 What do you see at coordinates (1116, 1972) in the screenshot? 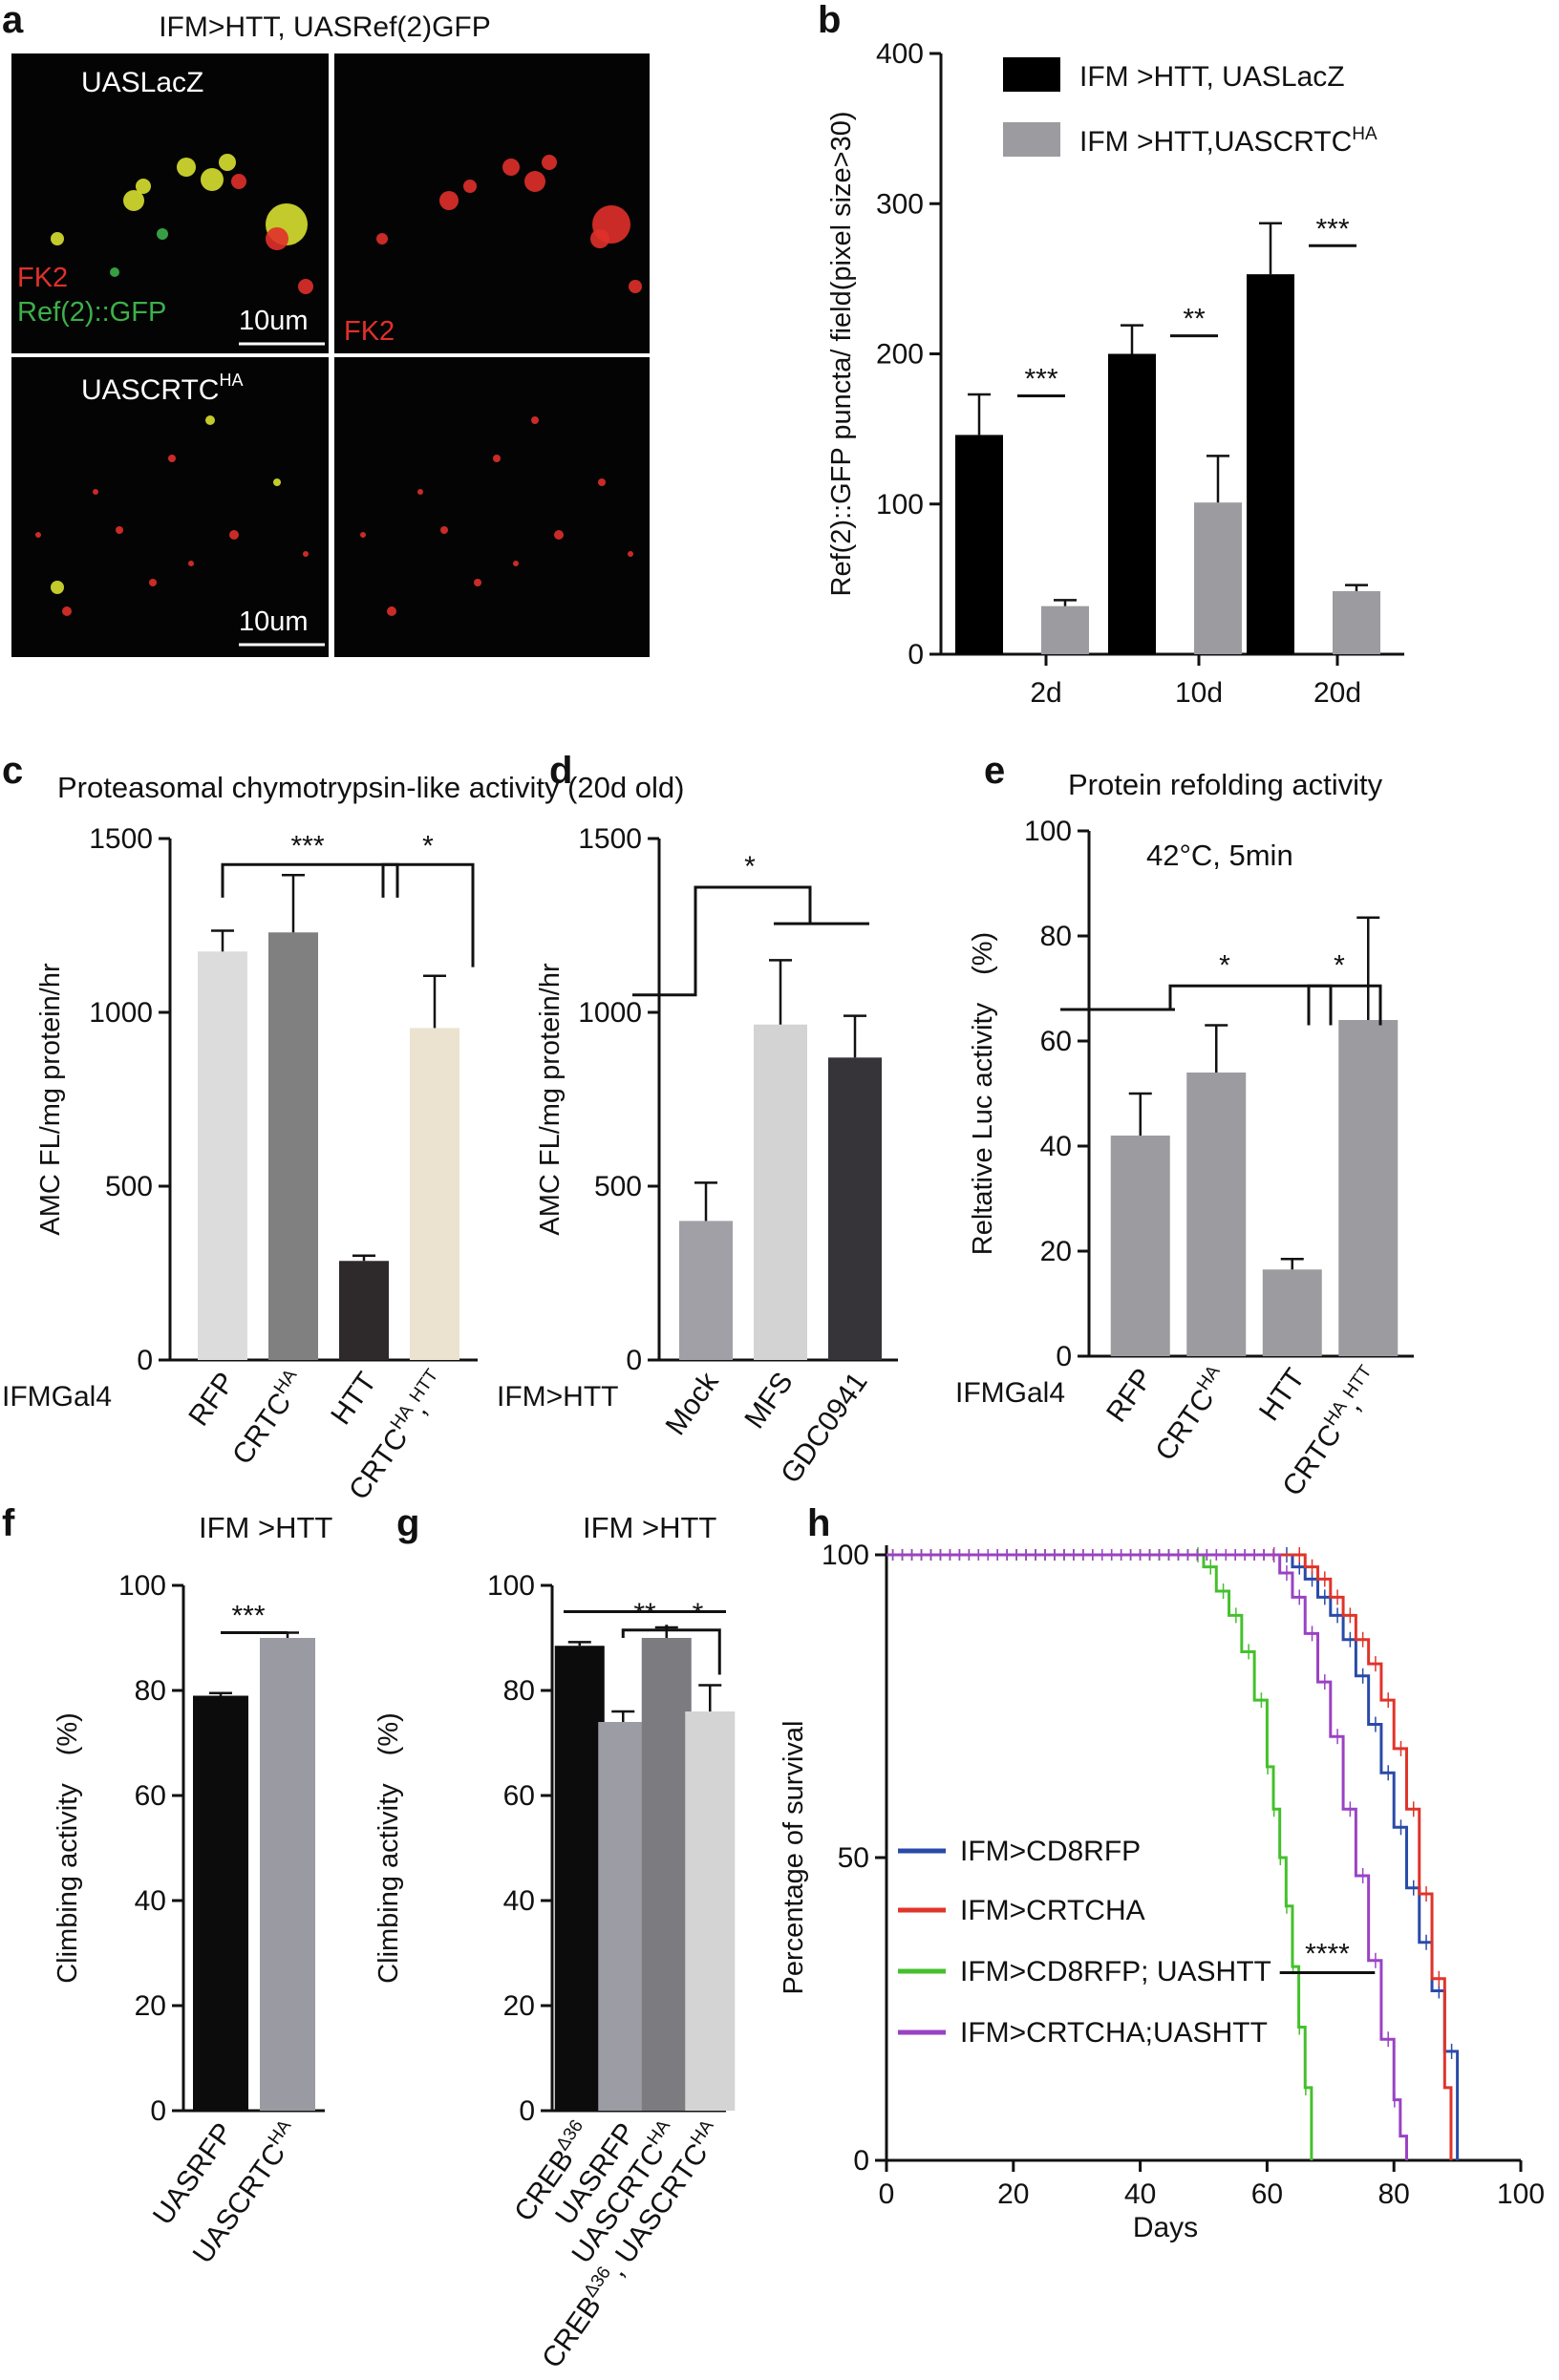
I see `legend-label: IFM>CD8RFP; UASHTT` at bounding box center [1116, 1972].